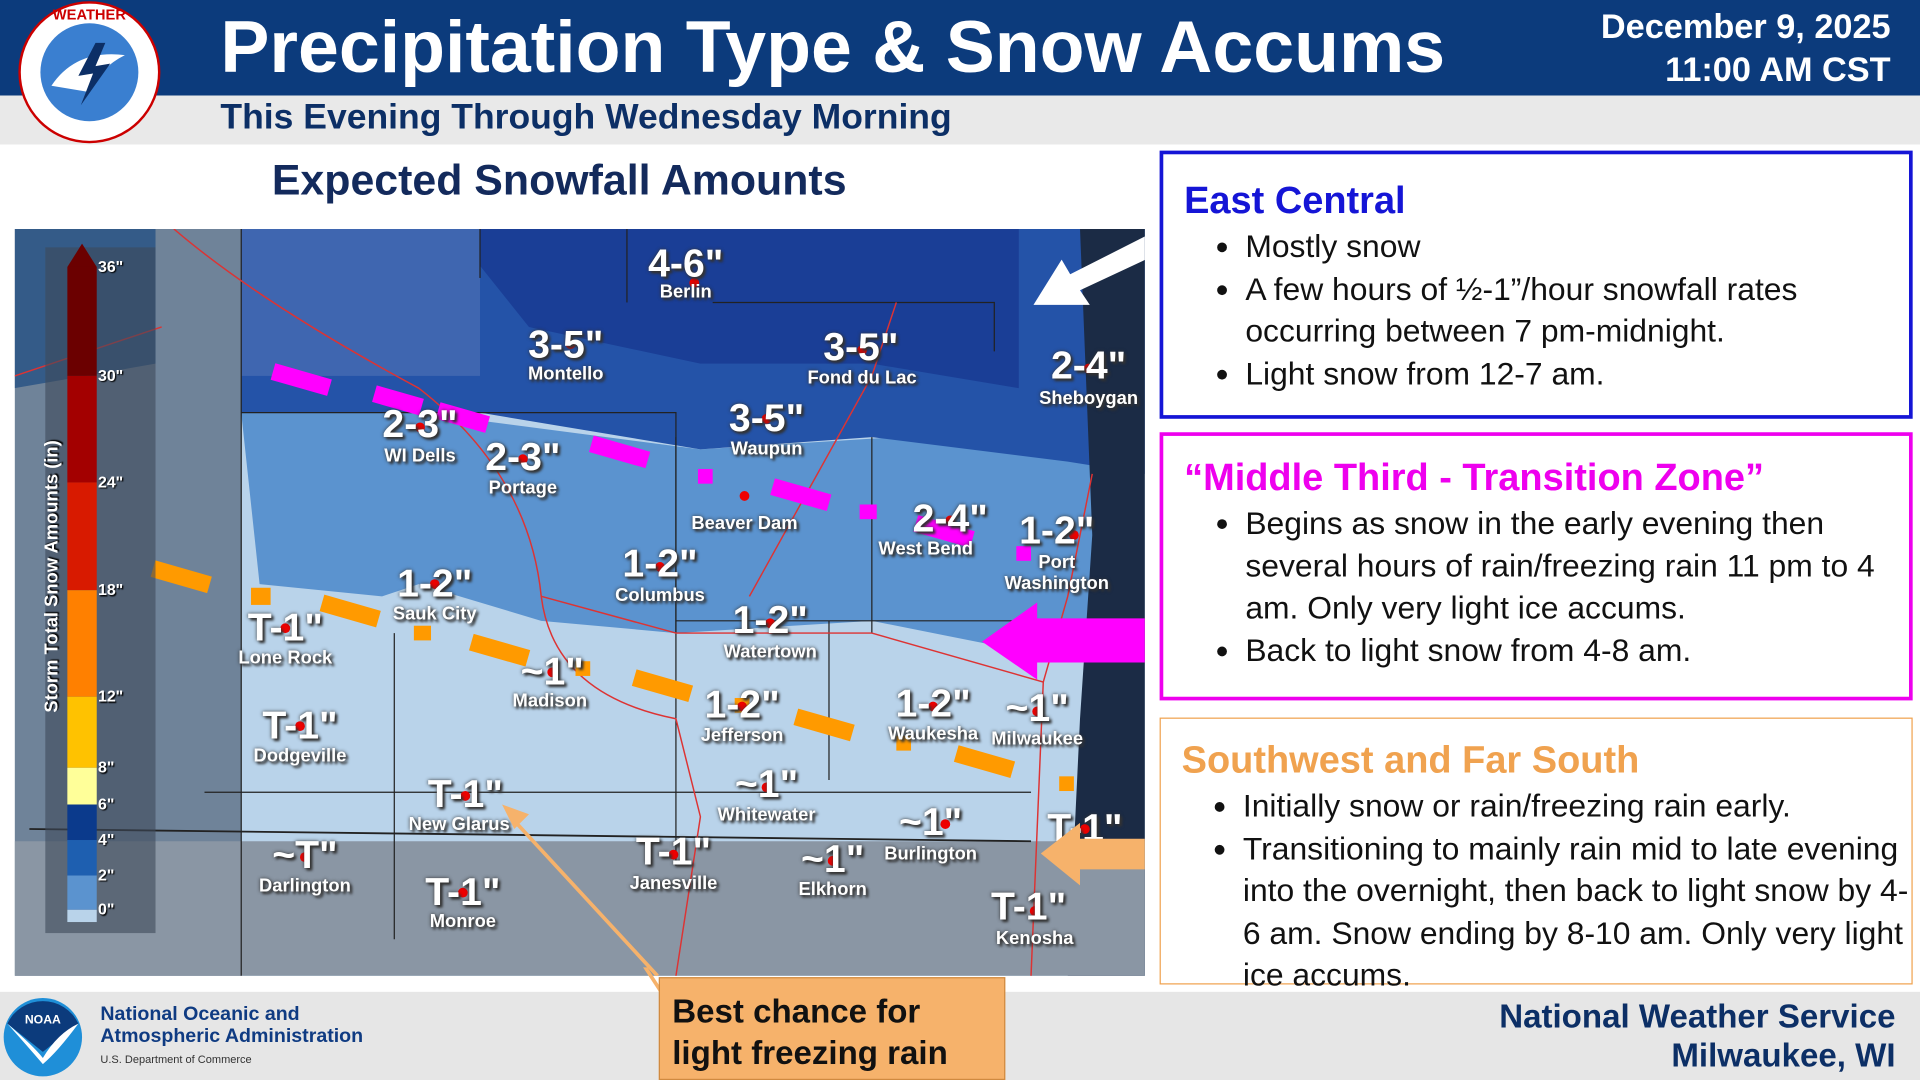 The height and width of the screenshot is (1080, 1920). What do you see at coordinates (653, 980) in the screenshot?
I see `callout-arrow-tail` at bounding box center [653, 980].